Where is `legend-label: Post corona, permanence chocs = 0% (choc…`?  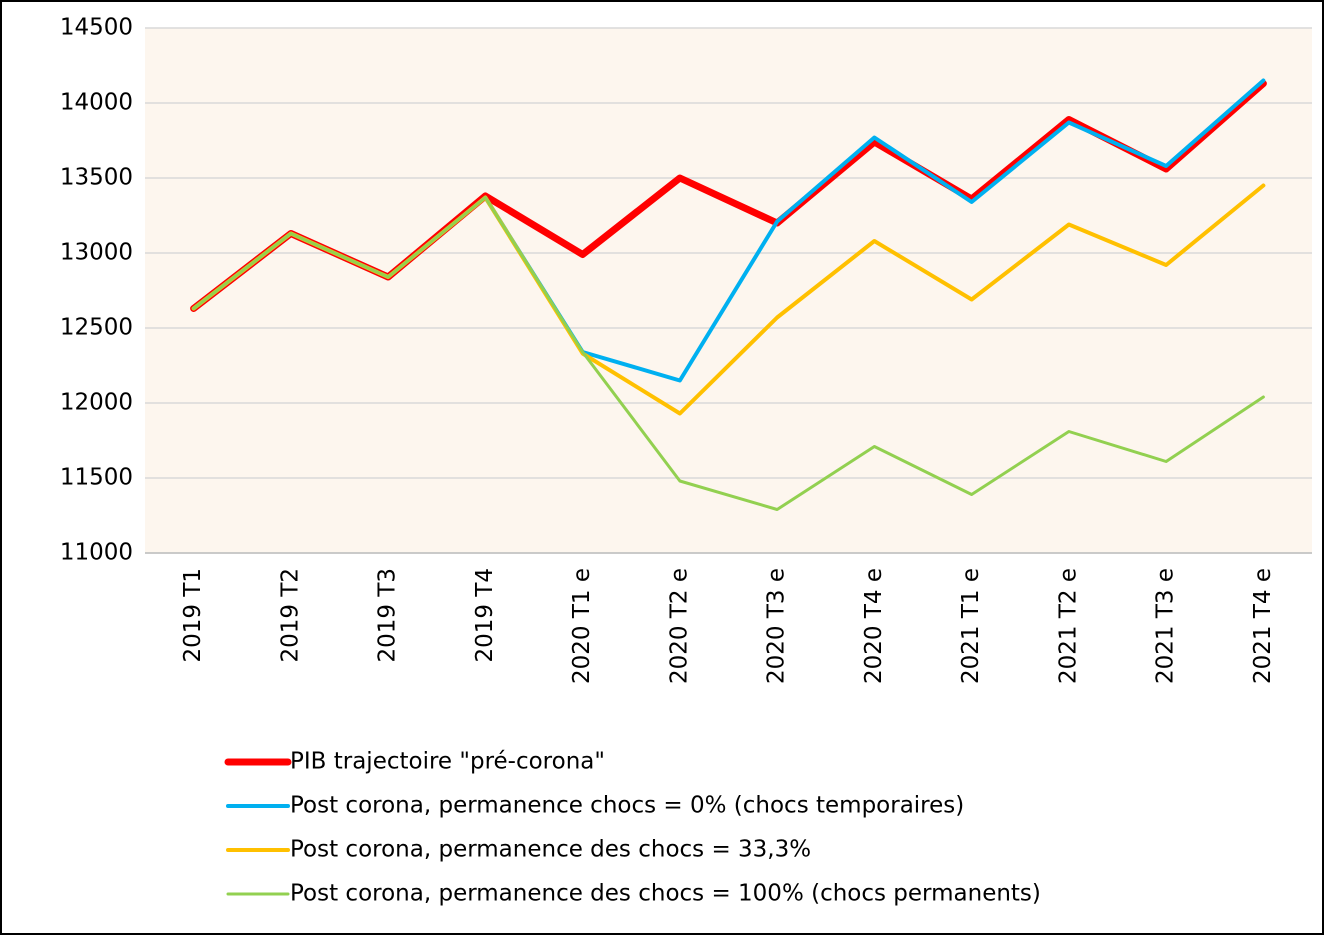 legend-label: Post corona, permanence chocs = 0% (choc… is located at coordinates (627, 806).